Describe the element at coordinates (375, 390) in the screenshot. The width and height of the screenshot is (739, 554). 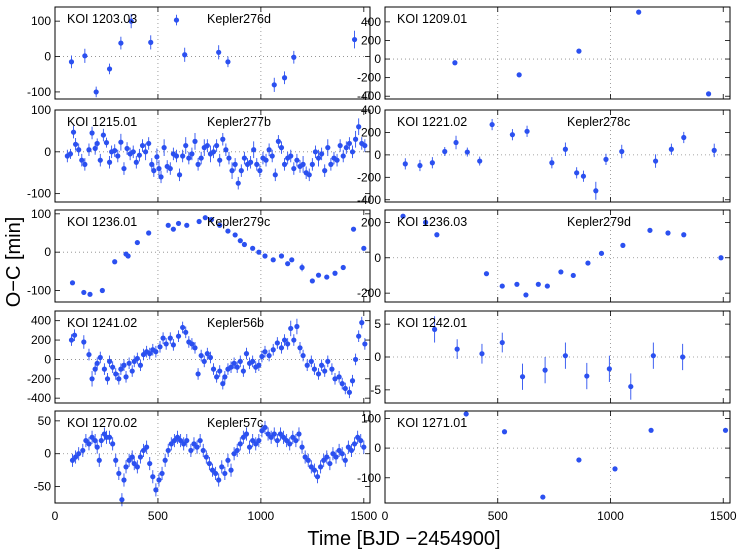
I see `y-tick-label: -5` at that location.